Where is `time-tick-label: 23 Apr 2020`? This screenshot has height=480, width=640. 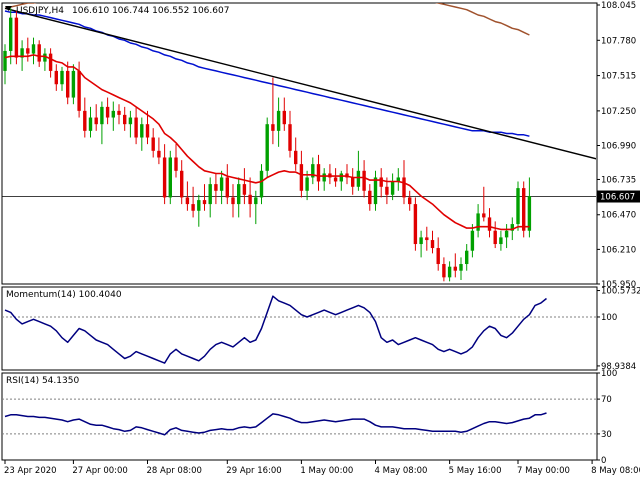 time-tick-label: 23 Apr 2020 is located at coordinates (30, 471).